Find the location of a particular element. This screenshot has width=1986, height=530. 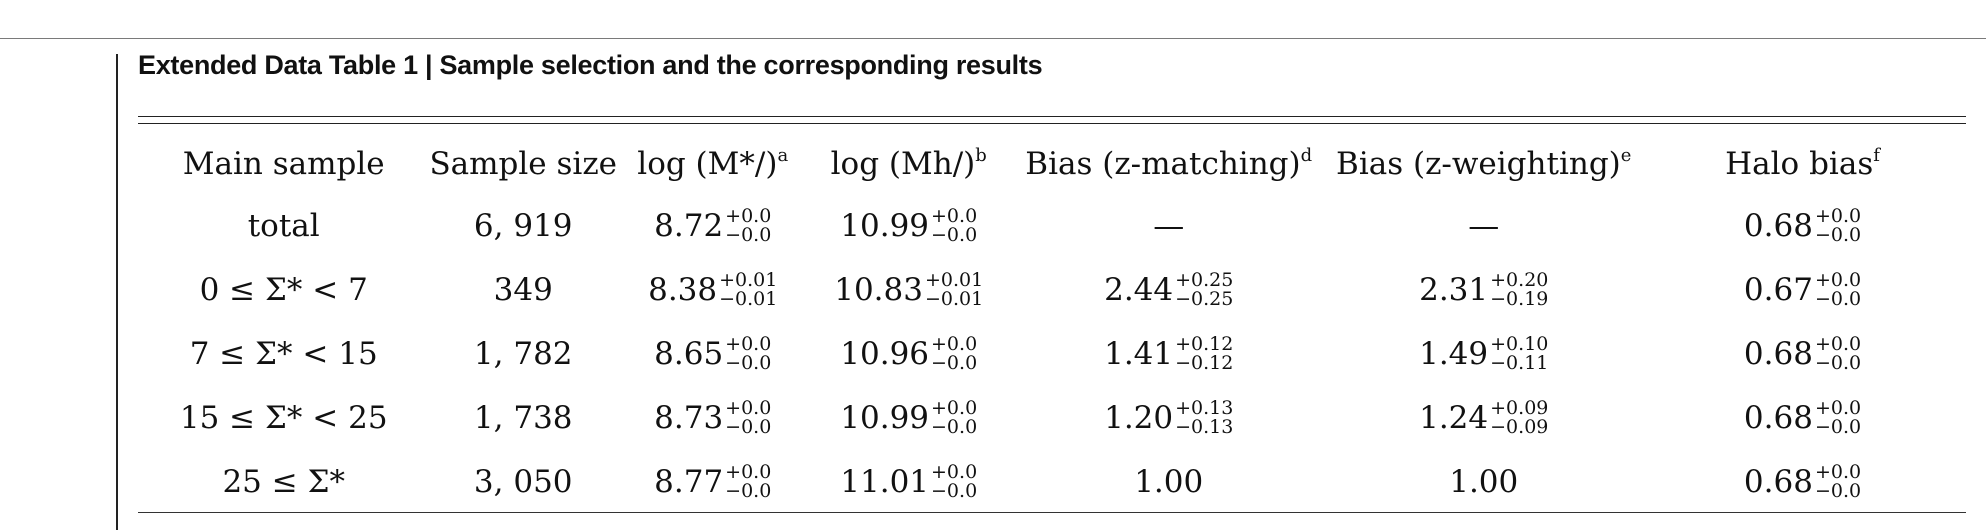

header-bias-z-matching: Bias (z-matching)d is located at coordinates (1169, 163).